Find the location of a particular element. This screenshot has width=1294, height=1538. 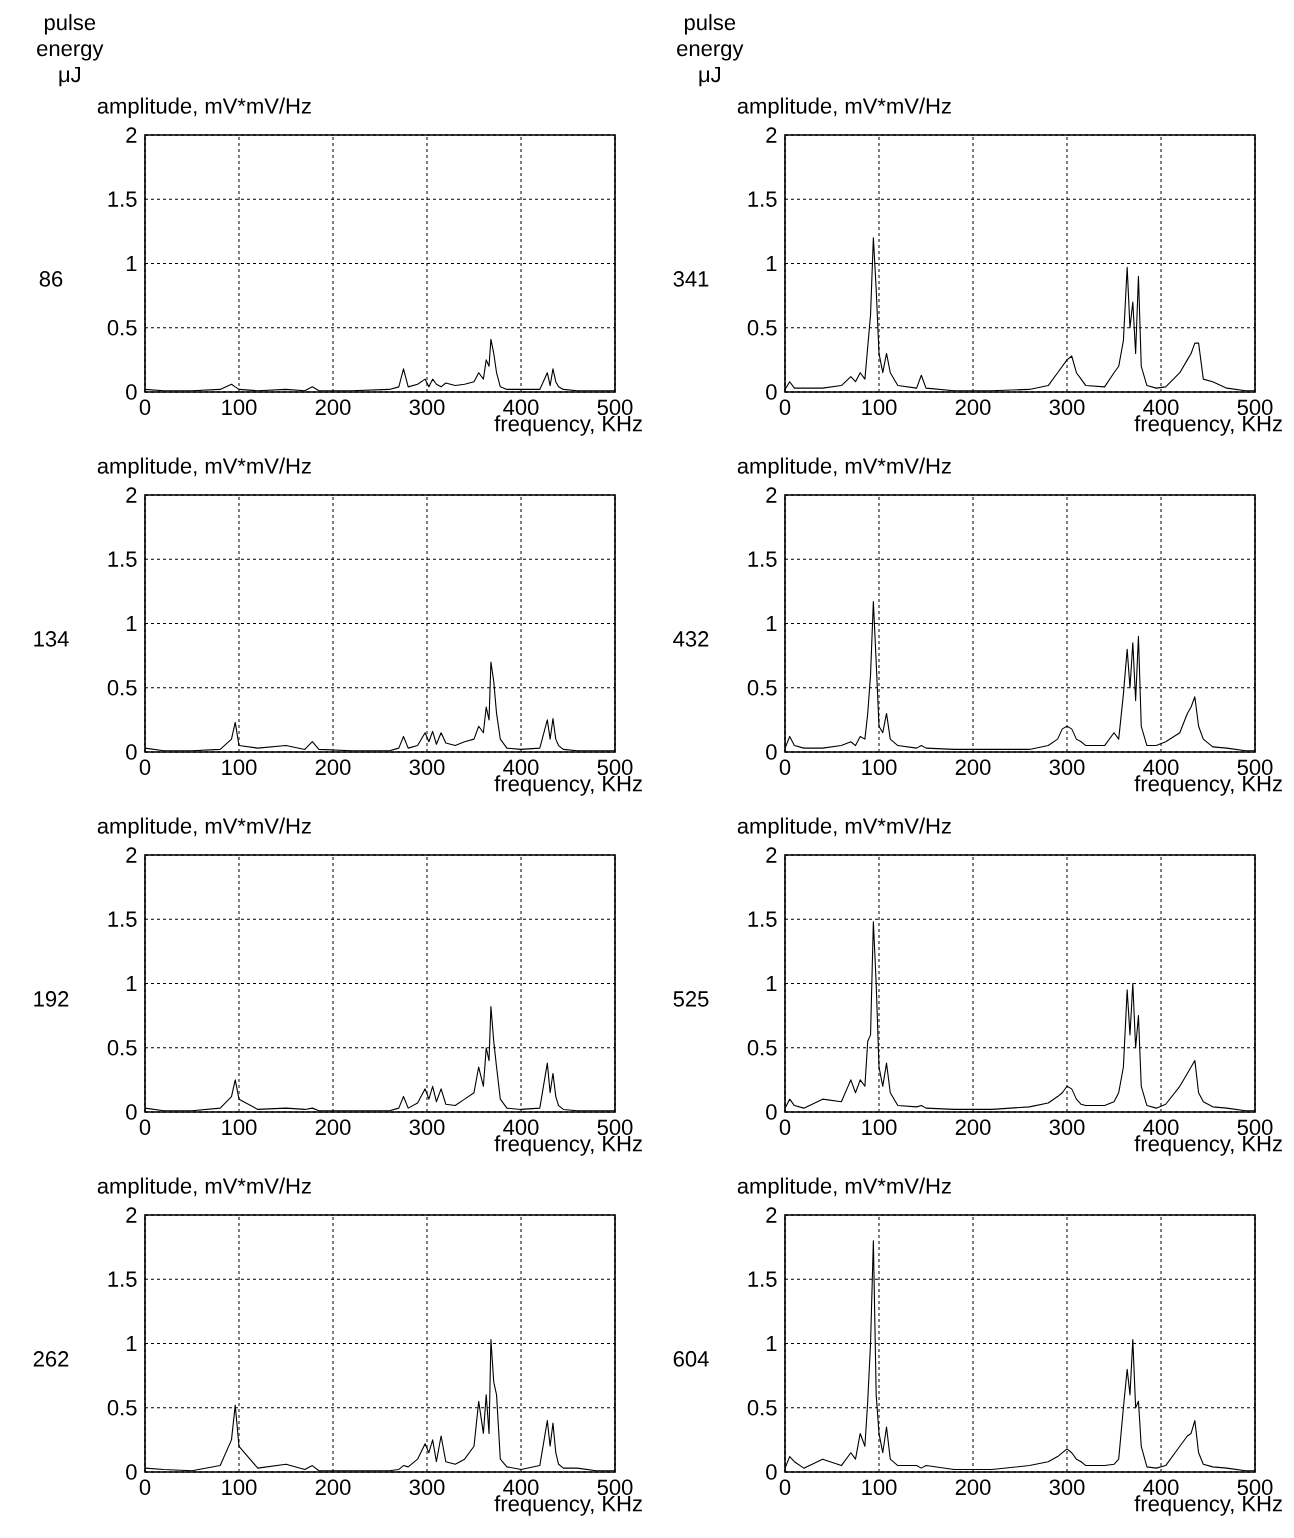

text: 134 is located at coordinates (51, 639).